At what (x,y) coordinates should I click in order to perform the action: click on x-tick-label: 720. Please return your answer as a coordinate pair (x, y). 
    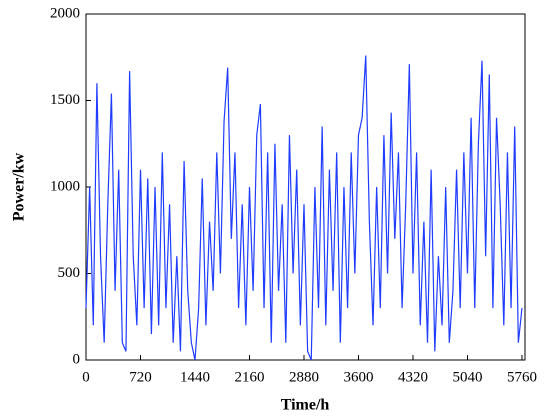
    Looking at the image, I should click on (140, 377).